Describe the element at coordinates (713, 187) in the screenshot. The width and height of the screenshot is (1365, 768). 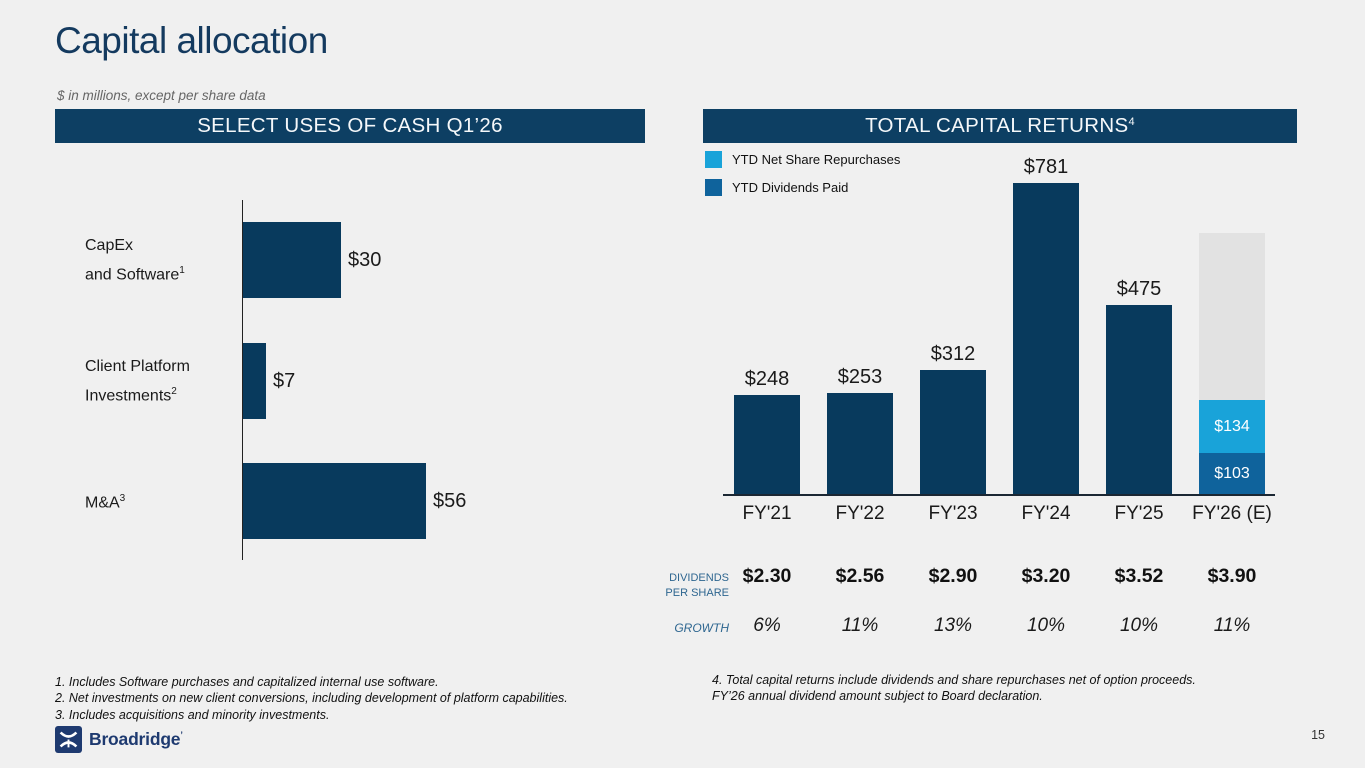
I see `dividends-swatch-icon` at that location.